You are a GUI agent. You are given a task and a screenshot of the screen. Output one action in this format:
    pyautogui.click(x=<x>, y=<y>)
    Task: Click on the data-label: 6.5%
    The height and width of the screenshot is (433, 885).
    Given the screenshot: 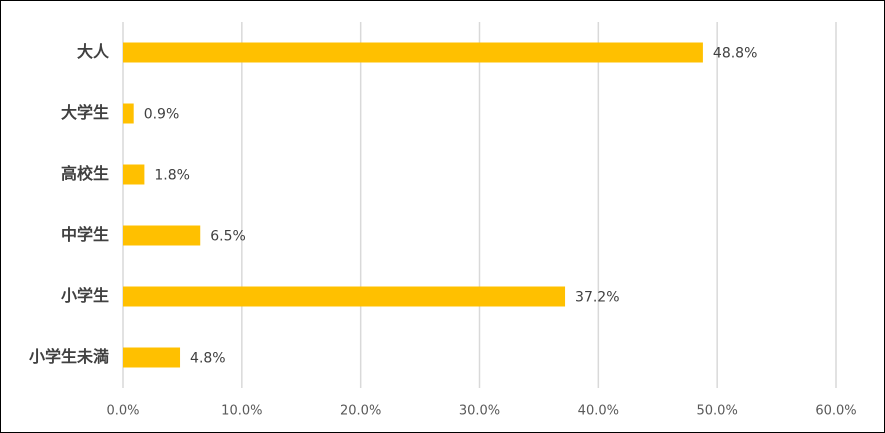 What is the action you would take?
    pyautogui.click(x=228, y=237)
    